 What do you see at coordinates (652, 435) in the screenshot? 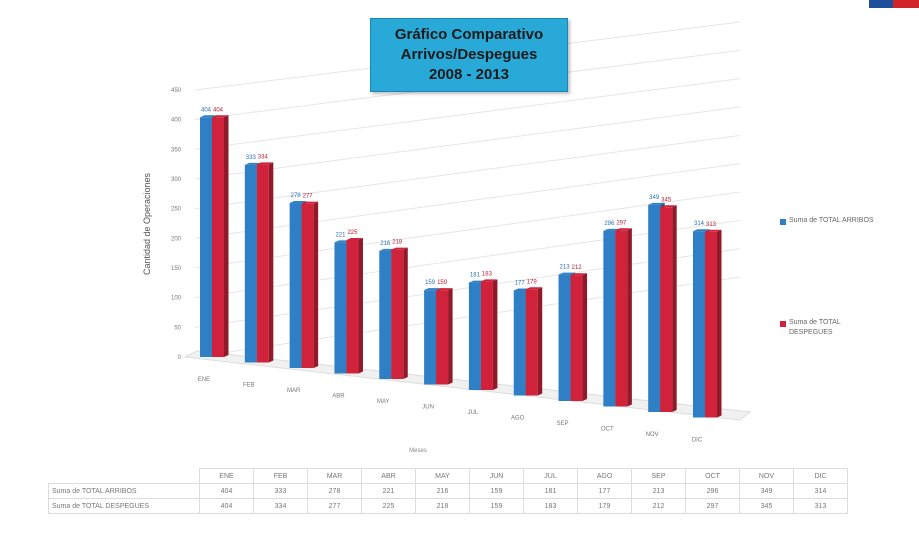
I see `x-tick-label: NOV` at bounding box center [652, 435].